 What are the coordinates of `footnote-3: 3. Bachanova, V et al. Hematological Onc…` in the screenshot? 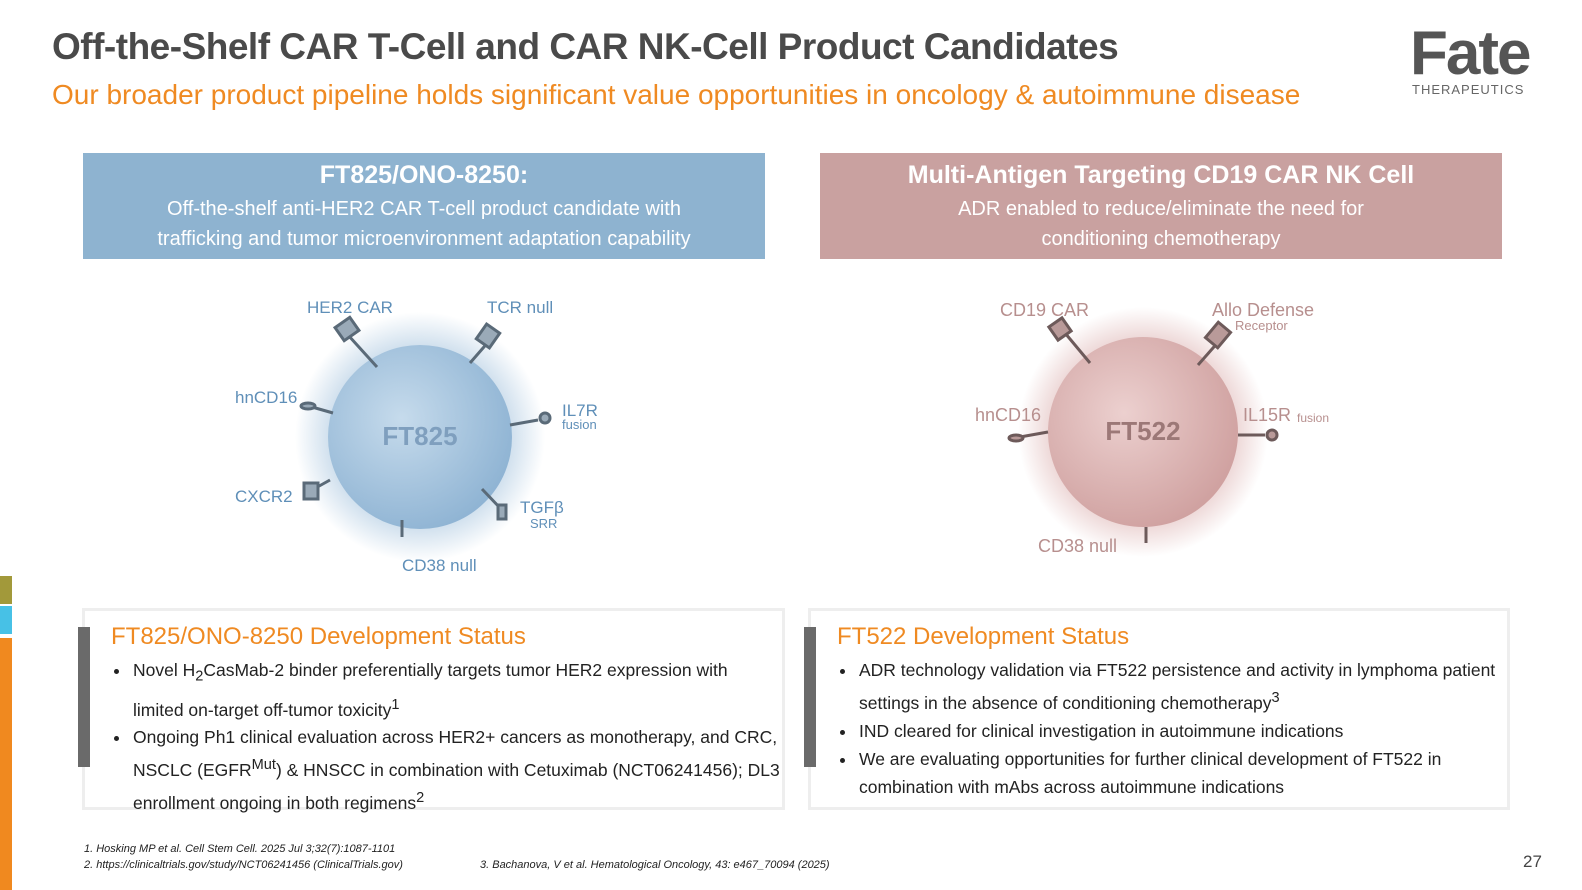 It's located at (655, 865).